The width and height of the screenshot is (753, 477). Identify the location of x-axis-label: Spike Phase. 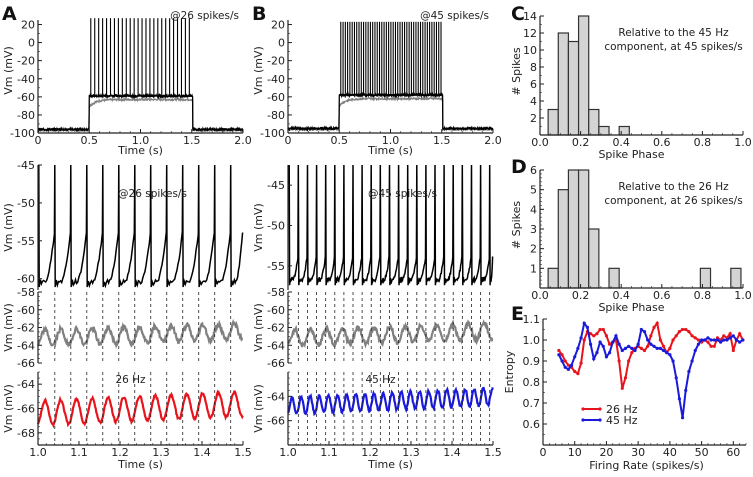
(631, 154).